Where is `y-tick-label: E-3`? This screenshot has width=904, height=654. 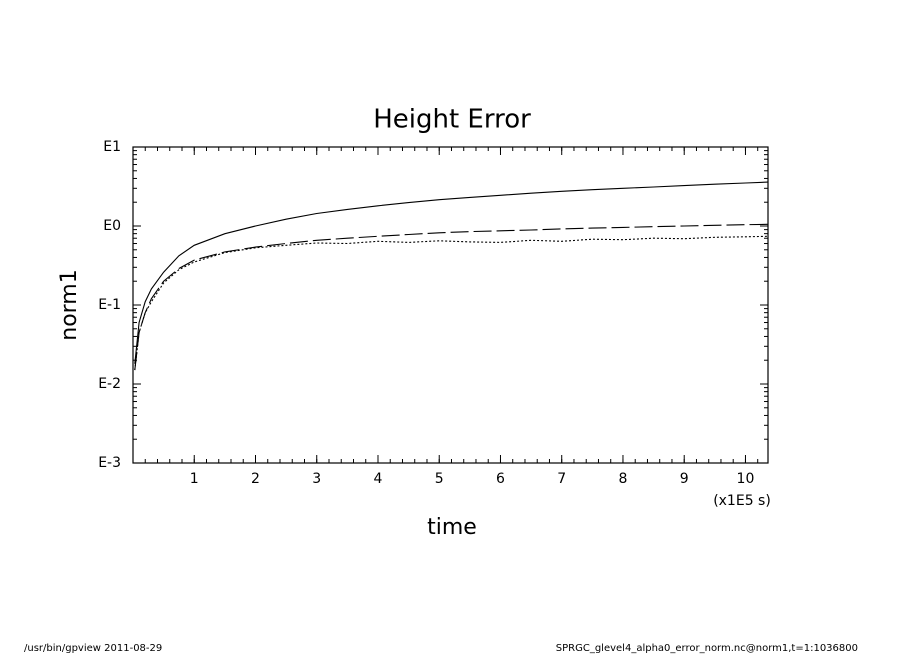 y-tick-label: E-3 is located at coordinates (109, 463).